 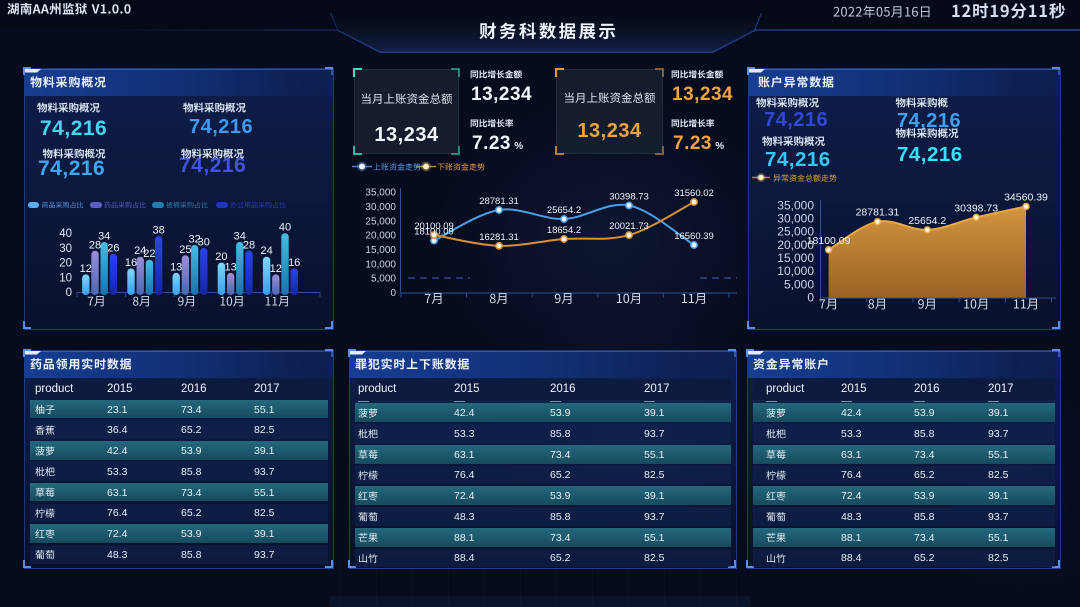 What do you see at coordinates (158, 231) in the screenshot?
I see `svg-text: 38` at bounding box center [158, 231].